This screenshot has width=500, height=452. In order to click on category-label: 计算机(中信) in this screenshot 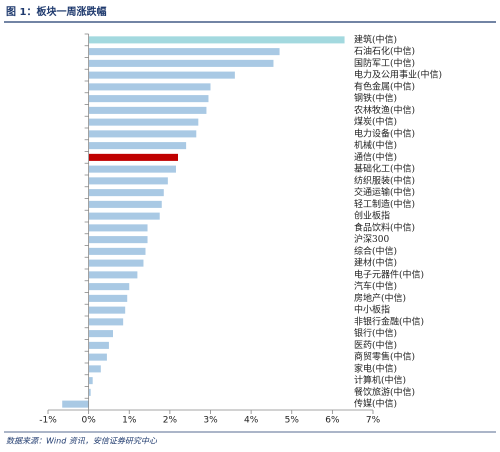, I will do `click(380, 380)`.